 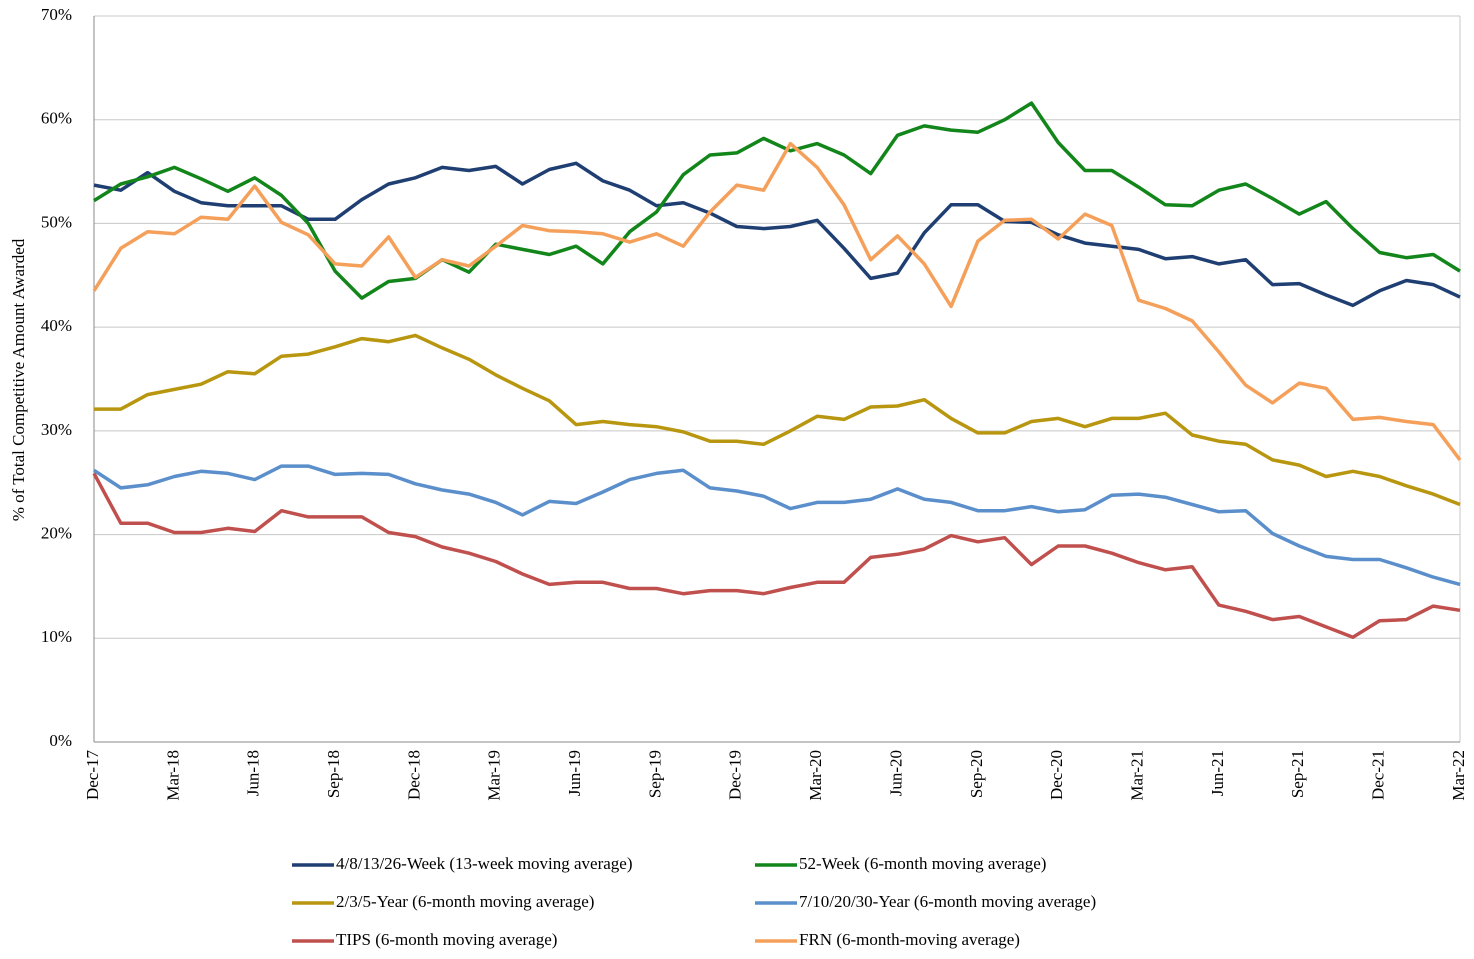 What do you see at coordinates (1458, 775) in the screenshot?
I see `x-tick-label: Mar-22` at bounding box center [1458, 775].